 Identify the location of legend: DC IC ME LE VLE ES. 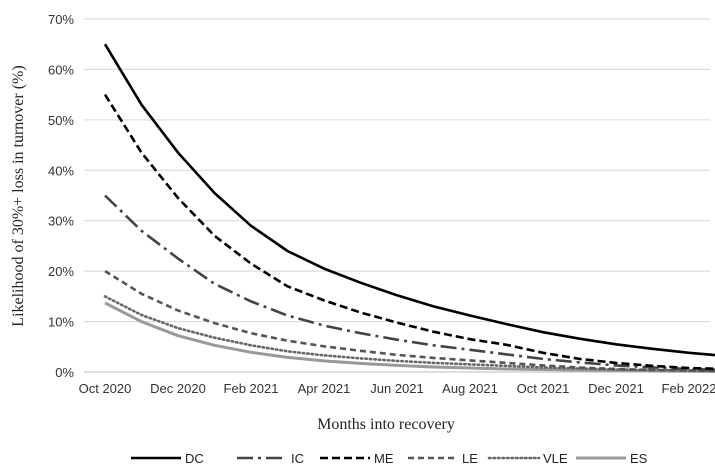
(389, 458).